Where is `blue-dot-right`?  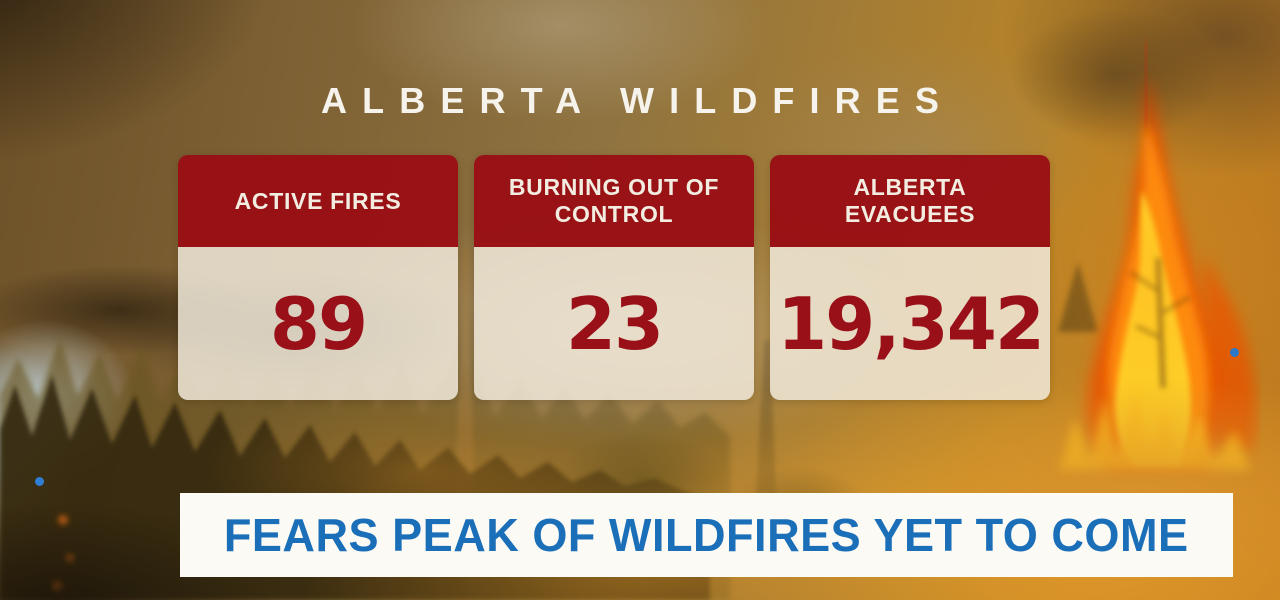 blue-dot-right is located at coordinates (1234, 352).